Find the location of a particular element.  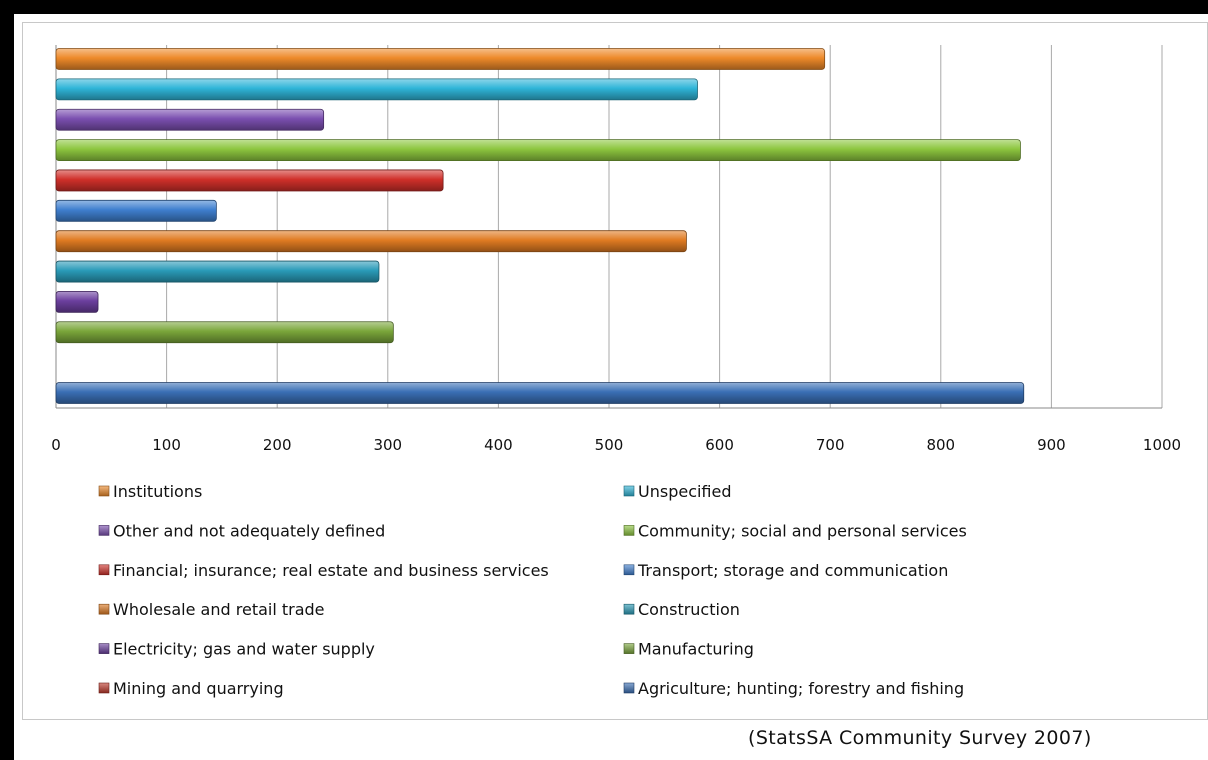

legend-label: Unspecified is located at coordinates (685, 491).